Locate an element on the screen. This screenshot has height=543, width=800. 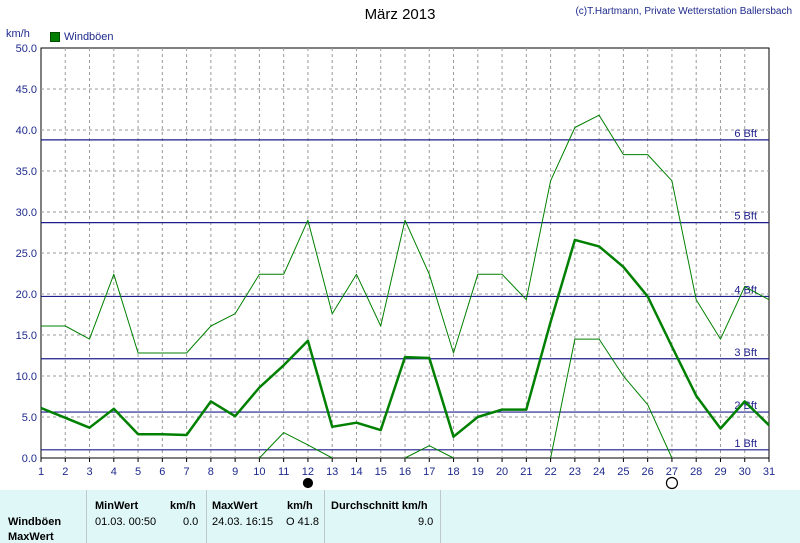
beaufort-label: 1 Bft is located at coordinates (745, 444).